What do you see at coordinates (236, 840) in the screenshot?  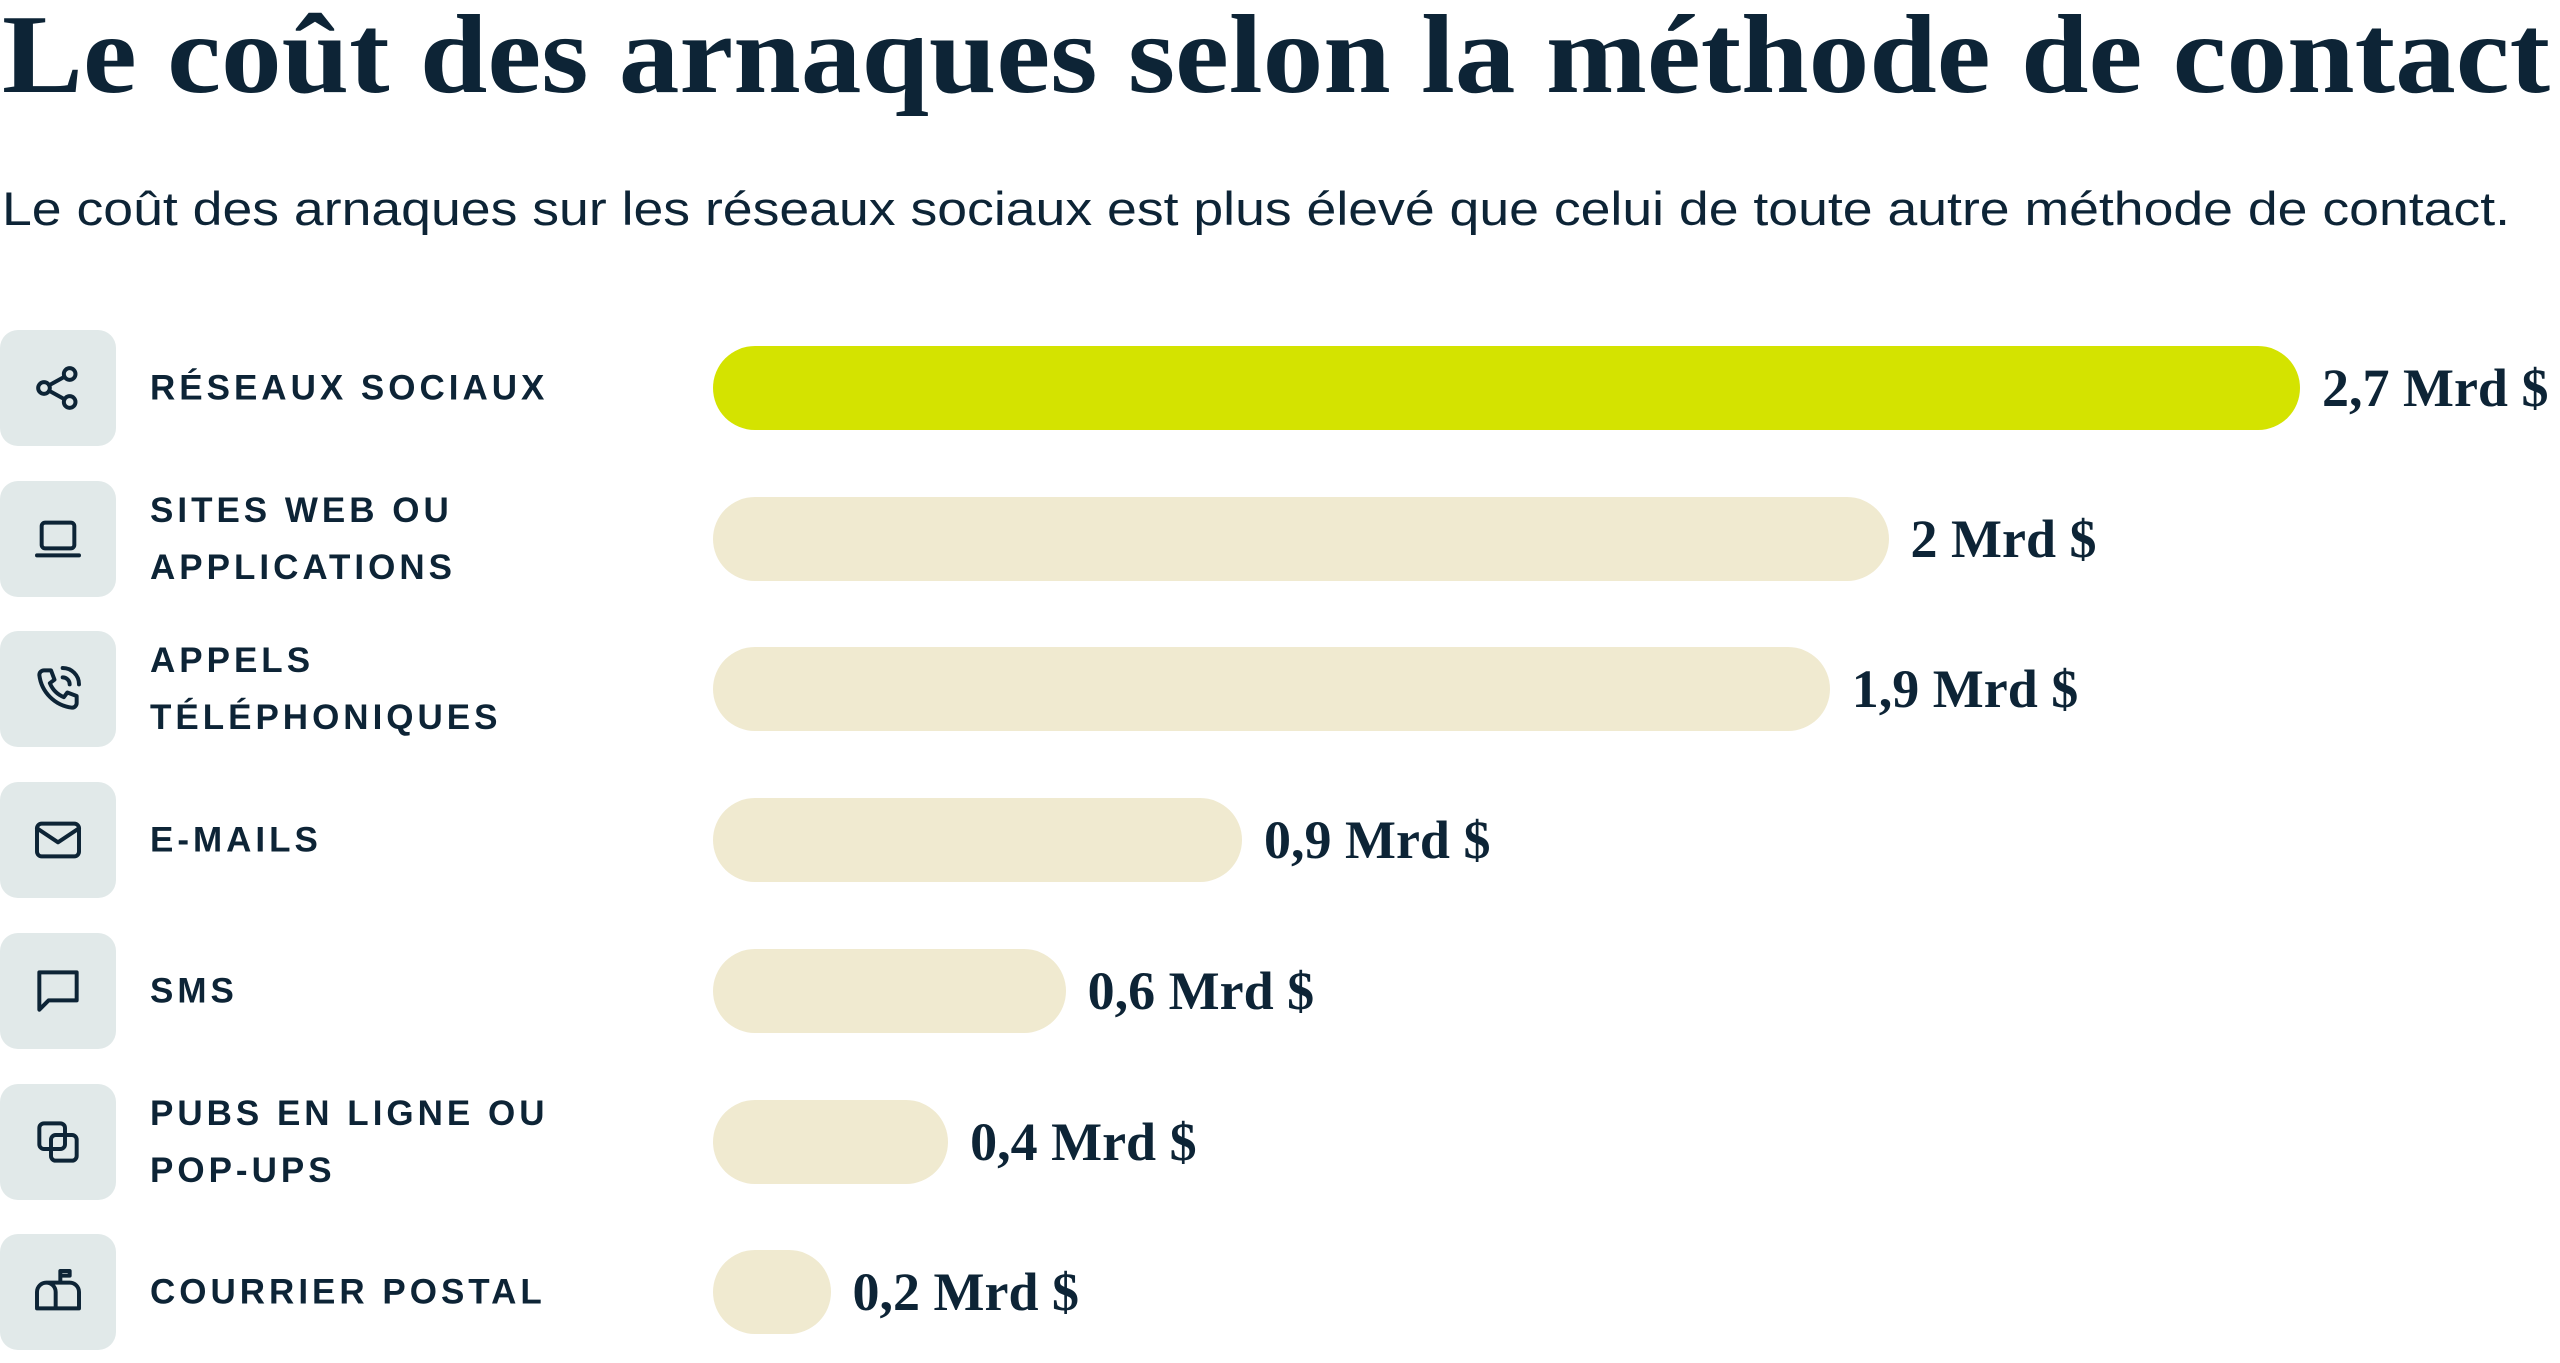 I see `category-label: E-MAILS` at bounding box center [236, 840].